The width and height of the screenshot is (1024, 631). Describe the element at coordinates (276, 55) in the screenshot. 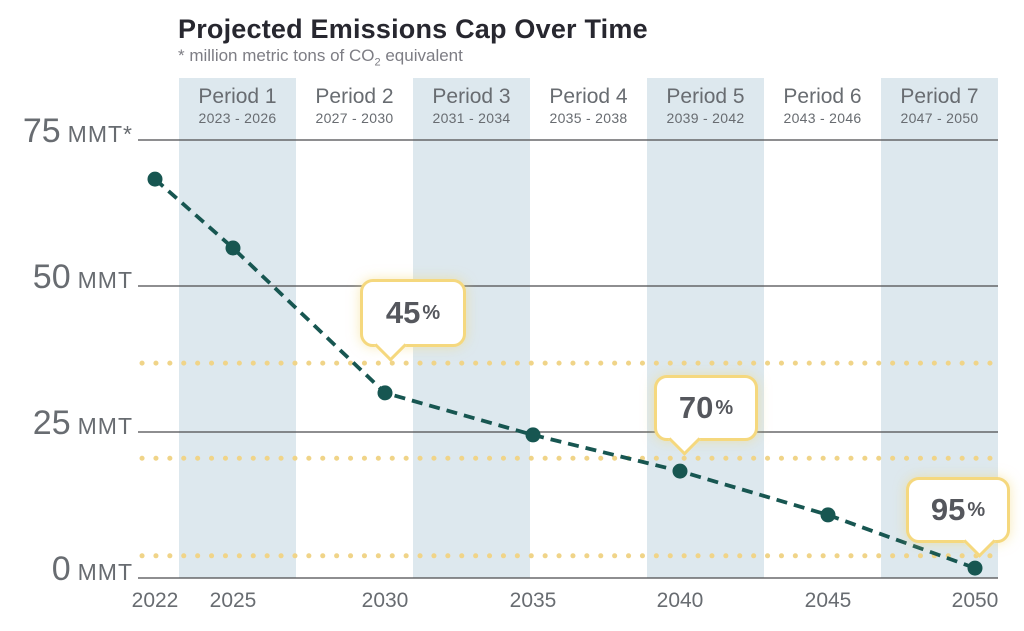

I see `subtitle-prefix: * million metric tons of CO` at that location.